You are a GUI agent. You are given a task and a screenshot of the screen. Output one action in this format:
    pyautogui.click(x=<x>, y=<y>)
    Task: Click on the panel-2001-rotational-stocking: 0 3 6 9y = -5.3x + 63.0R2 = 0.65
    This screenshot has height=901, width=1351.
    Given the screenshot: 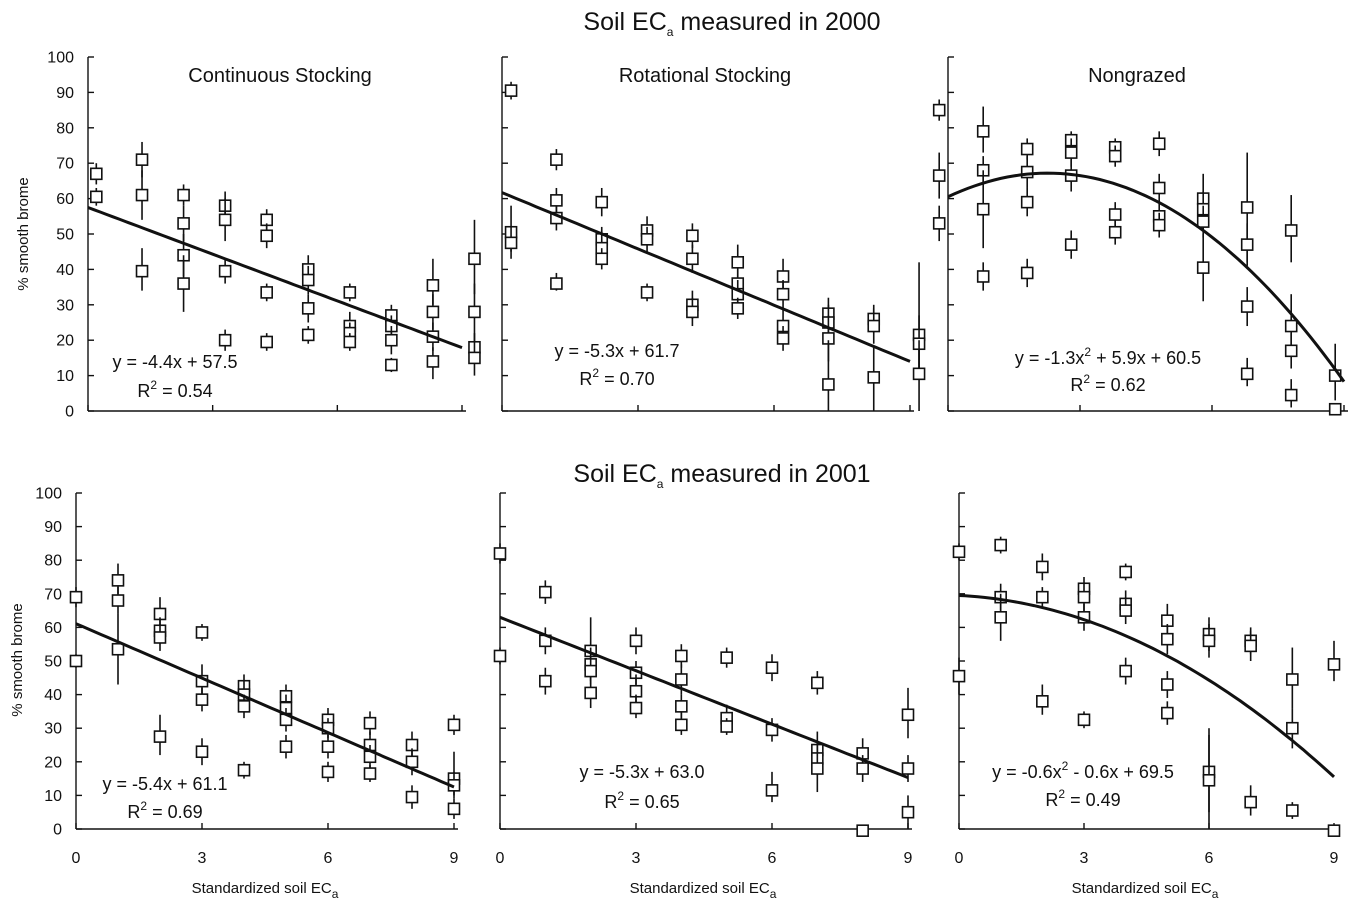 What is the action you would take?
    pyautogui.click(x=704, y=680)
    